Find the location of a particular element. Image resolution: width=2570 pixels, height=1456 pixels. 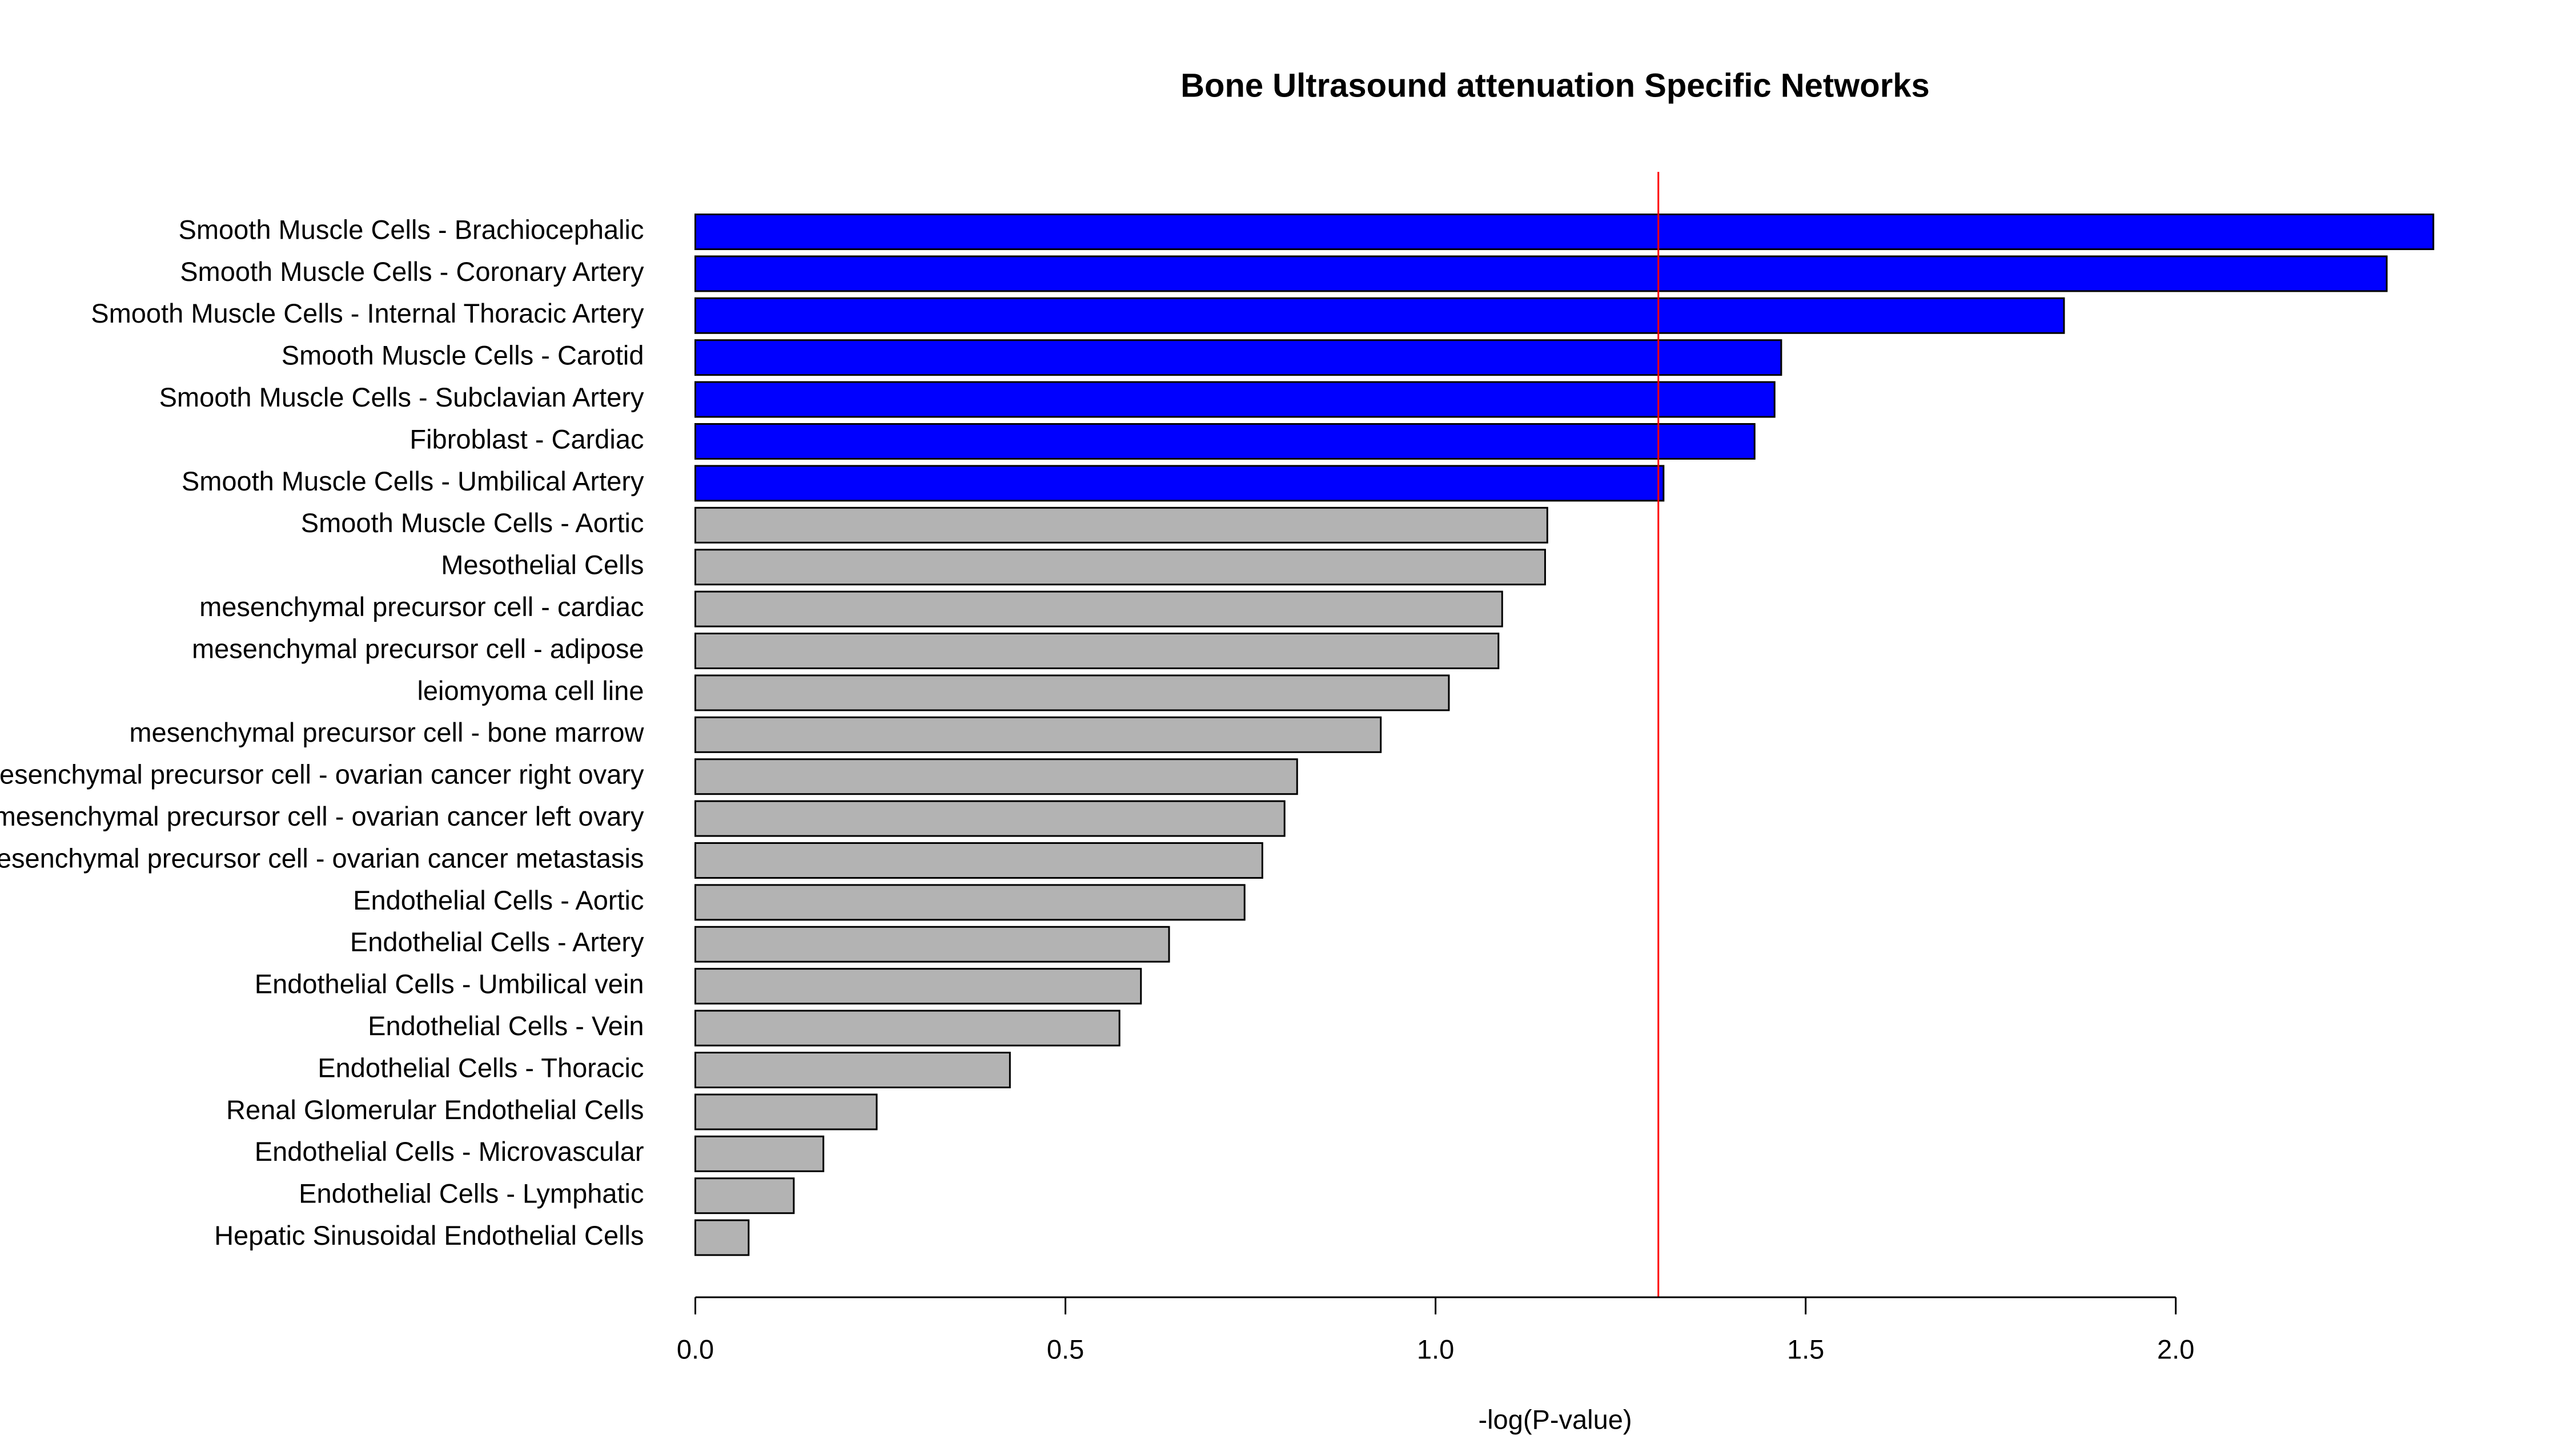

y-tick-label: Smooth Muscle Cells - Carotid is located at coordinates (463, 355).